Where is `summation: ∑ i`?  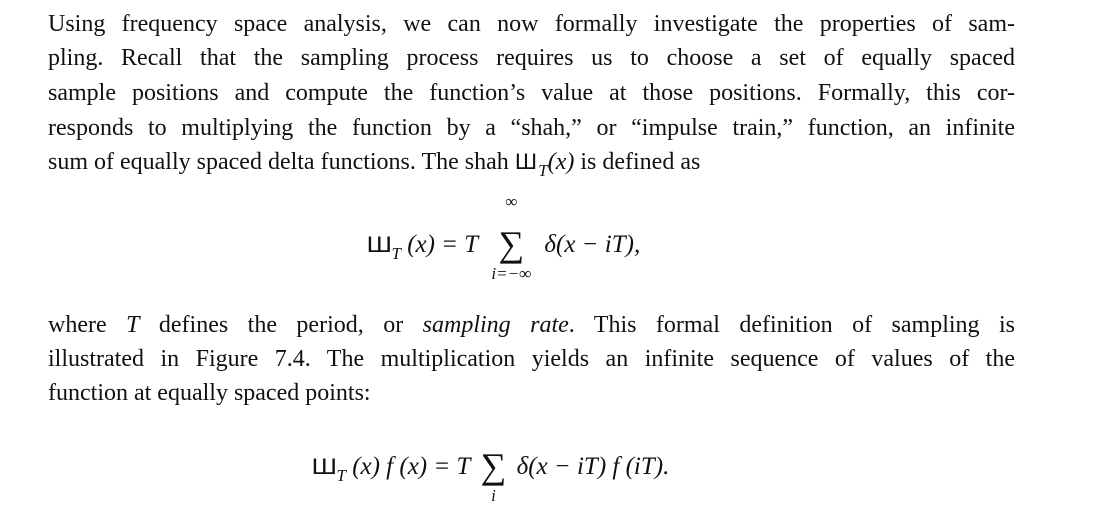 summation: ∑ i is located at coordinates (493, 474).